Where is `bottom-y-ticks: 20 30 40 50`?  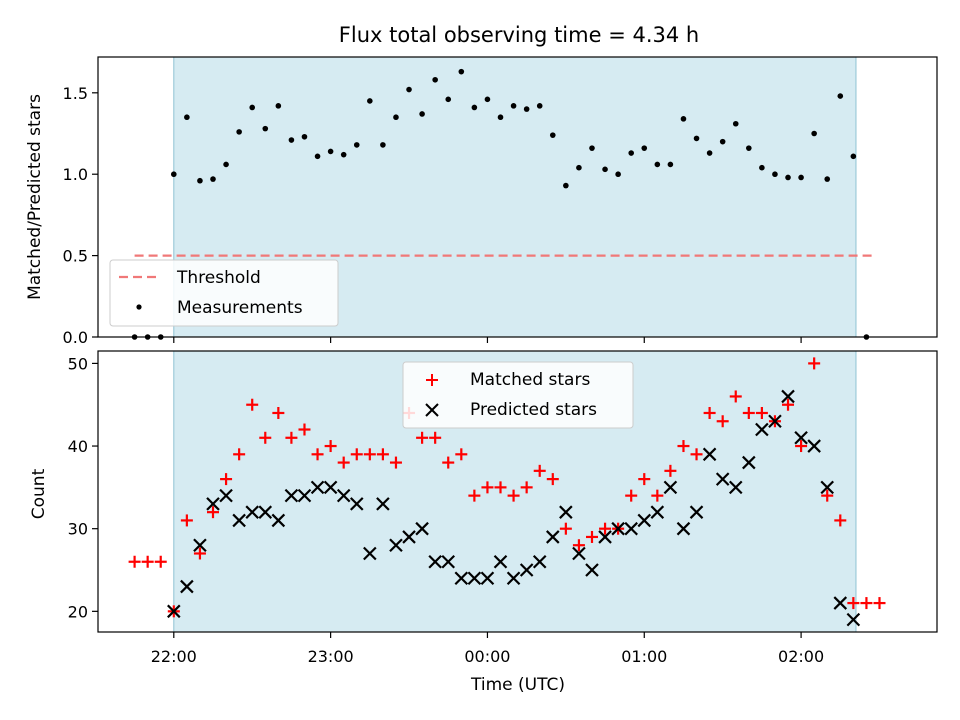
bottom-y-ticks: 20 30 40 50 is located at coordinates (83, 487).